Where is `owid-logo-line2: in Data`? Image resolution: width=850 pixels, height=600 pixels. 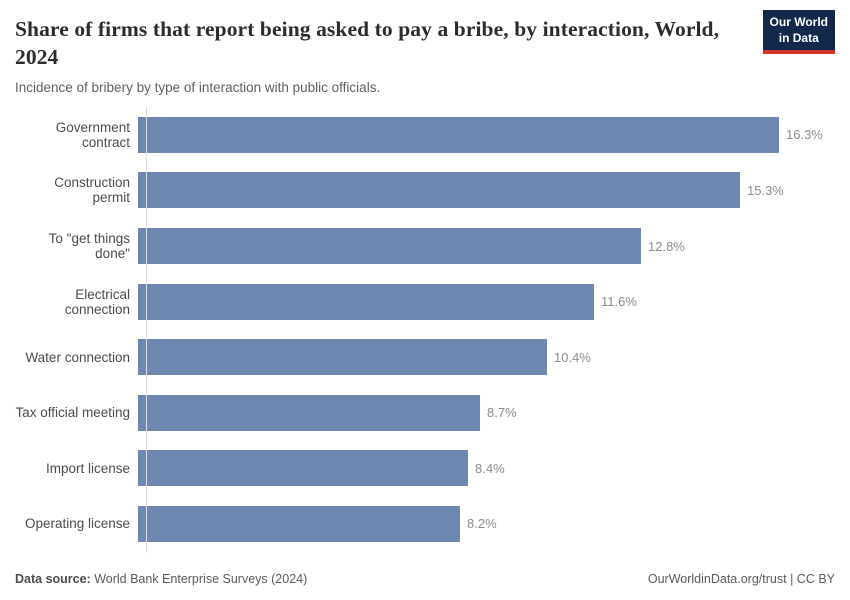
owid-logo-line2: in Data is located at coordinates (798, 37).